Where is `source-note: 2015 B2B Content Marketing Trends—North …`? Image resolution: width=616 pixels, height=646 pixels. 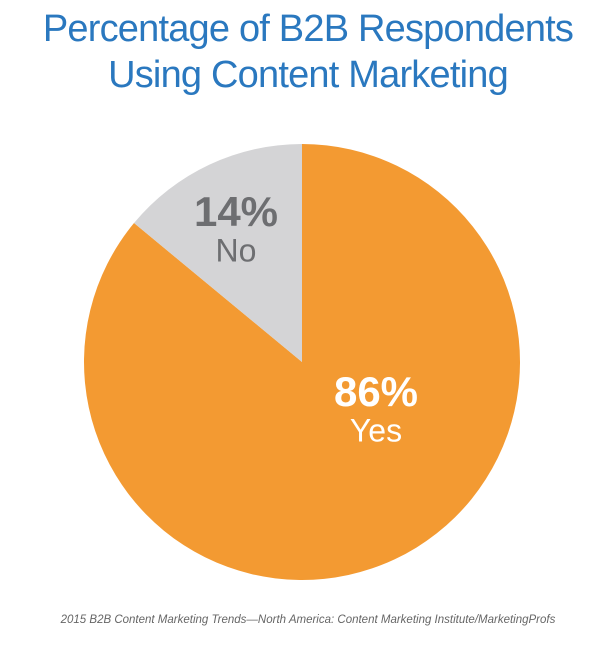 source-note: 2015 B2B Content Marketing Trends—North … is located at coordinates (308, 620).